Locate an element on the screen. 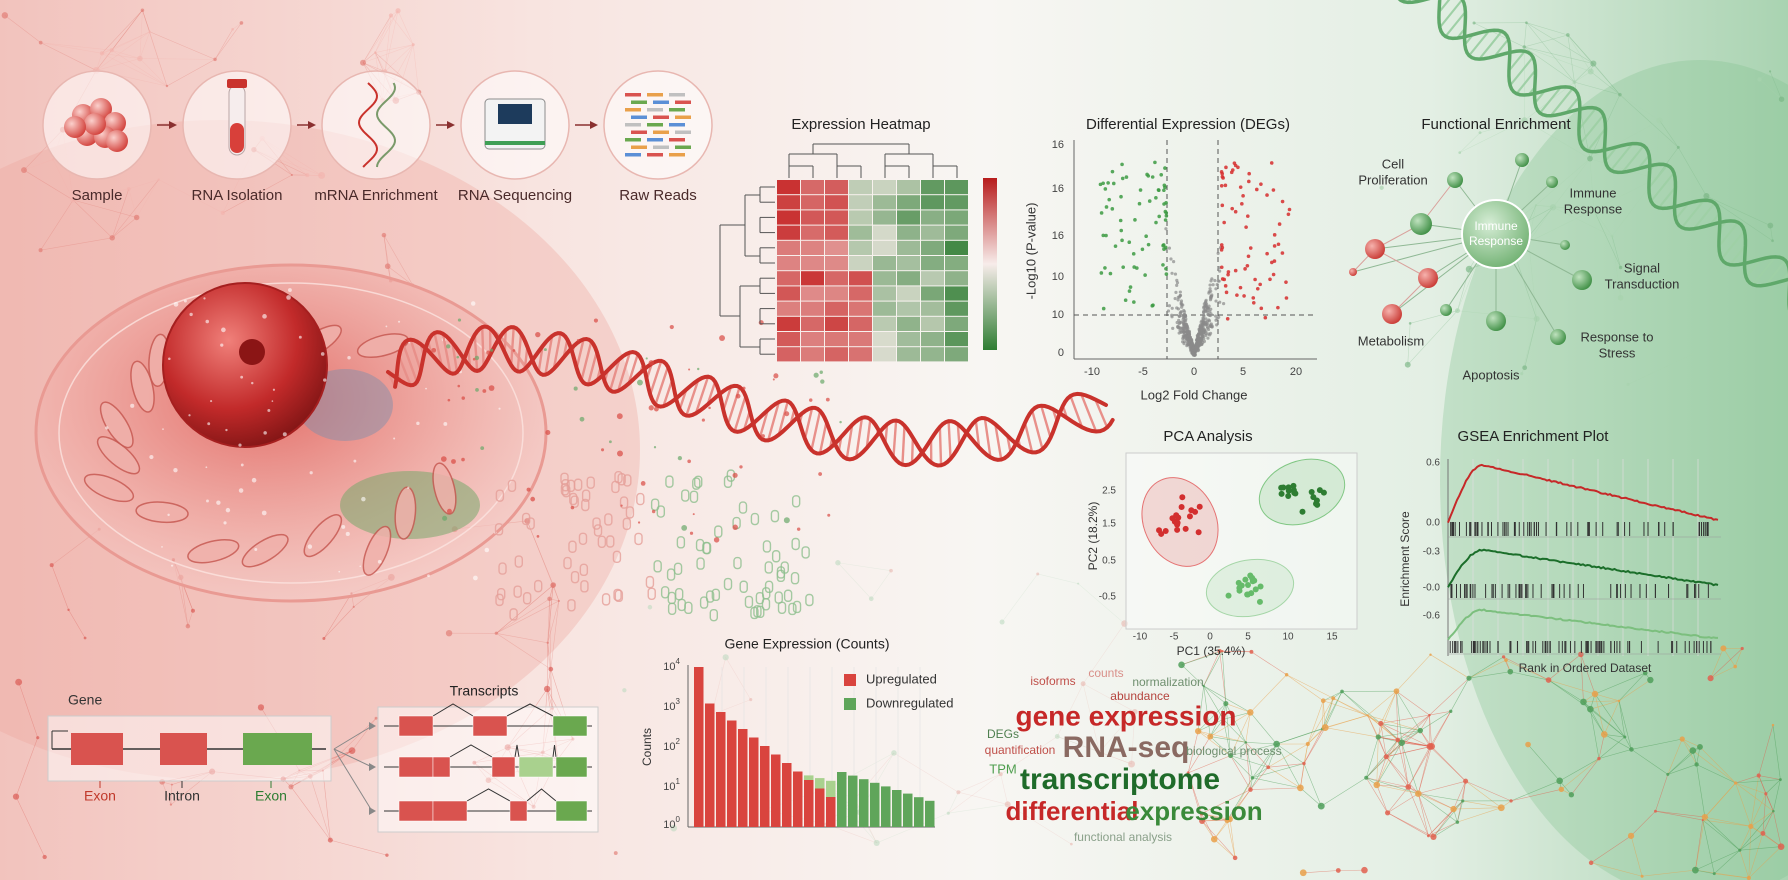 The image size is (1788, 880). word: normalization is located at coordinates (1167, 682).